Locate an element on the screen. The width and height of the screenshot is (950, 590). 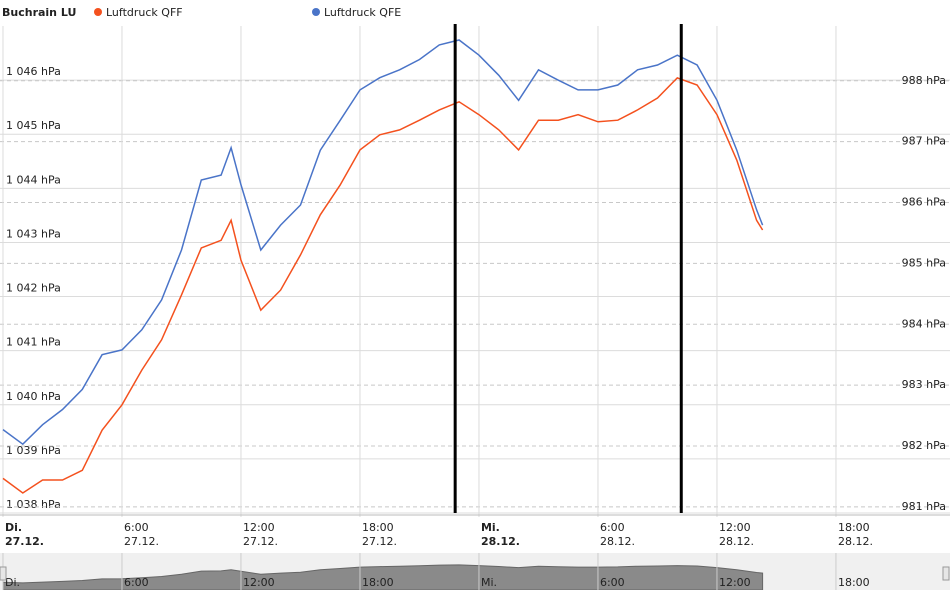
y-tick-label: 1 046 hPa is located at coordinates (33, 71).